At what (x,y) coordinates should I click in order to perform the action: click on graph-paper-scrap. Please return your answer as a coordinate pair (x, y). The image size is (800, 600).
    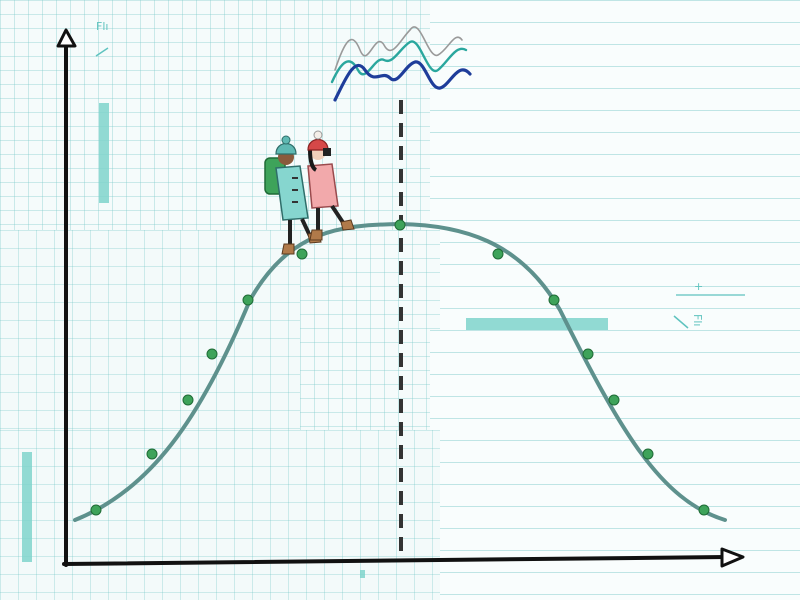
    Looking at the image, I should click on (150, 330).